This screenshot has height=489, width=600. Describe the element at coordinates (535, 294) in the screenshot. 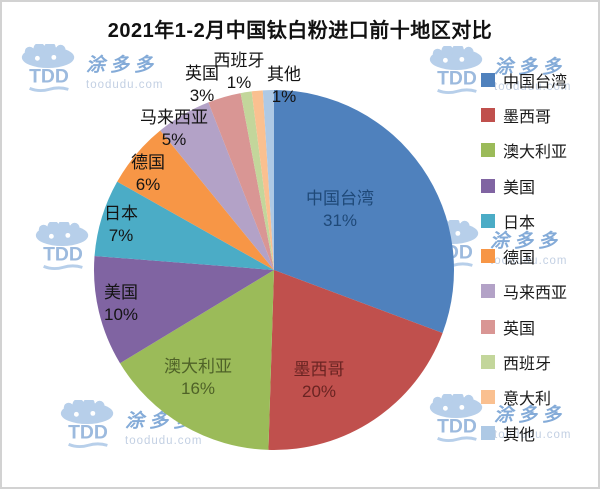

I see `legend-label: 马来西亚` at that location.